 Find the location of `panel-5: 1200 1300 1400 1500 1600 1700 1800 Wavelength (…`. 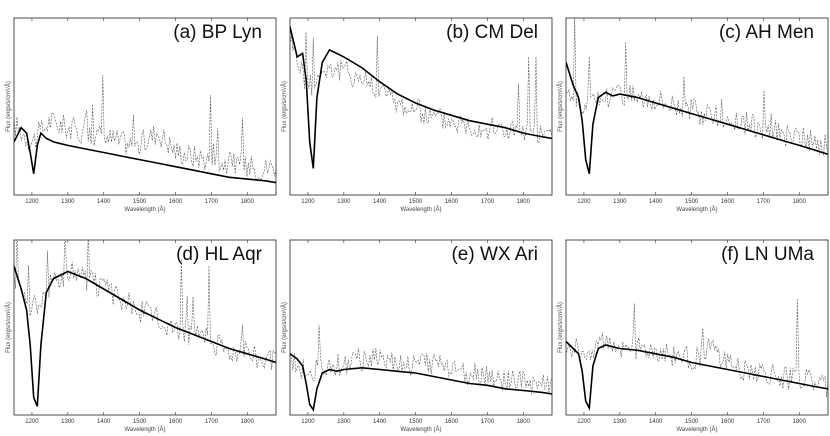

panel-5: 1200 1300 1400 1500 1600 1700 1800 Wavelength (… is located at coordinates (417, 336).